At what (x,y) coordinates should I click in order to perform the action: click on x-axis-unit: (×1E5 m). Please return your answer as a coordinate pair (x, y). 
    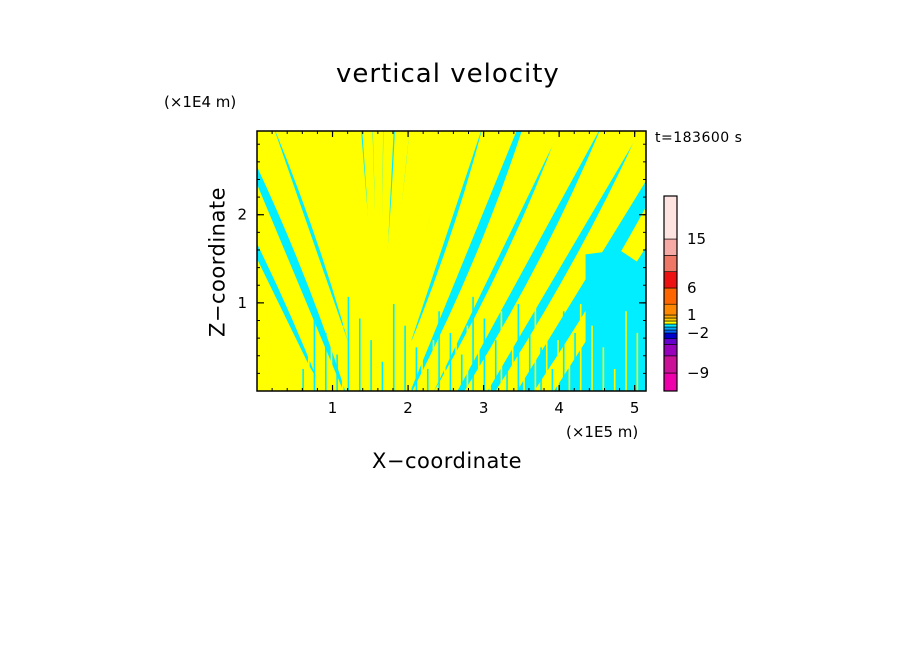
    Looking at the image, I should click on (602, 432).